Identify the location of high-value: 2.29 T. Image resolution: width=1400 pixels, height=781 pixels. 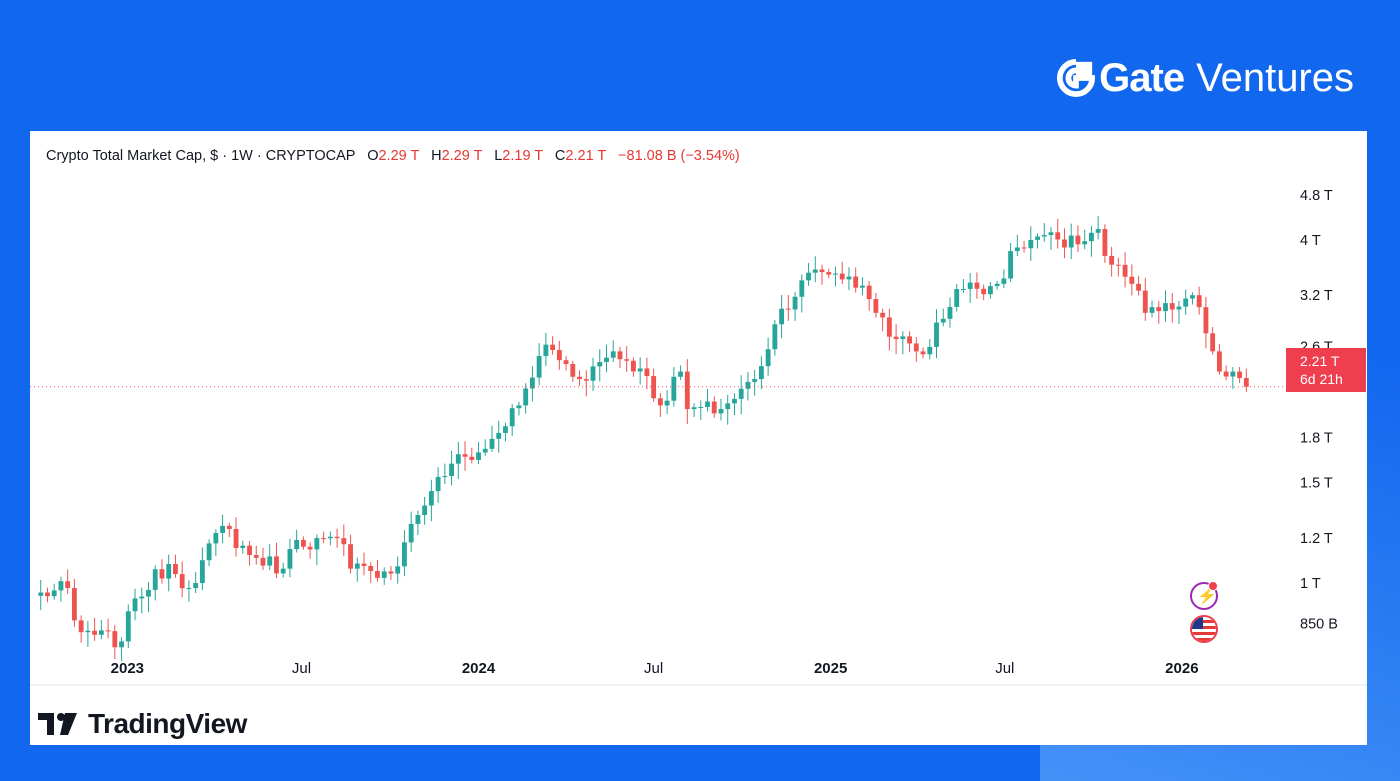
(462, 156).